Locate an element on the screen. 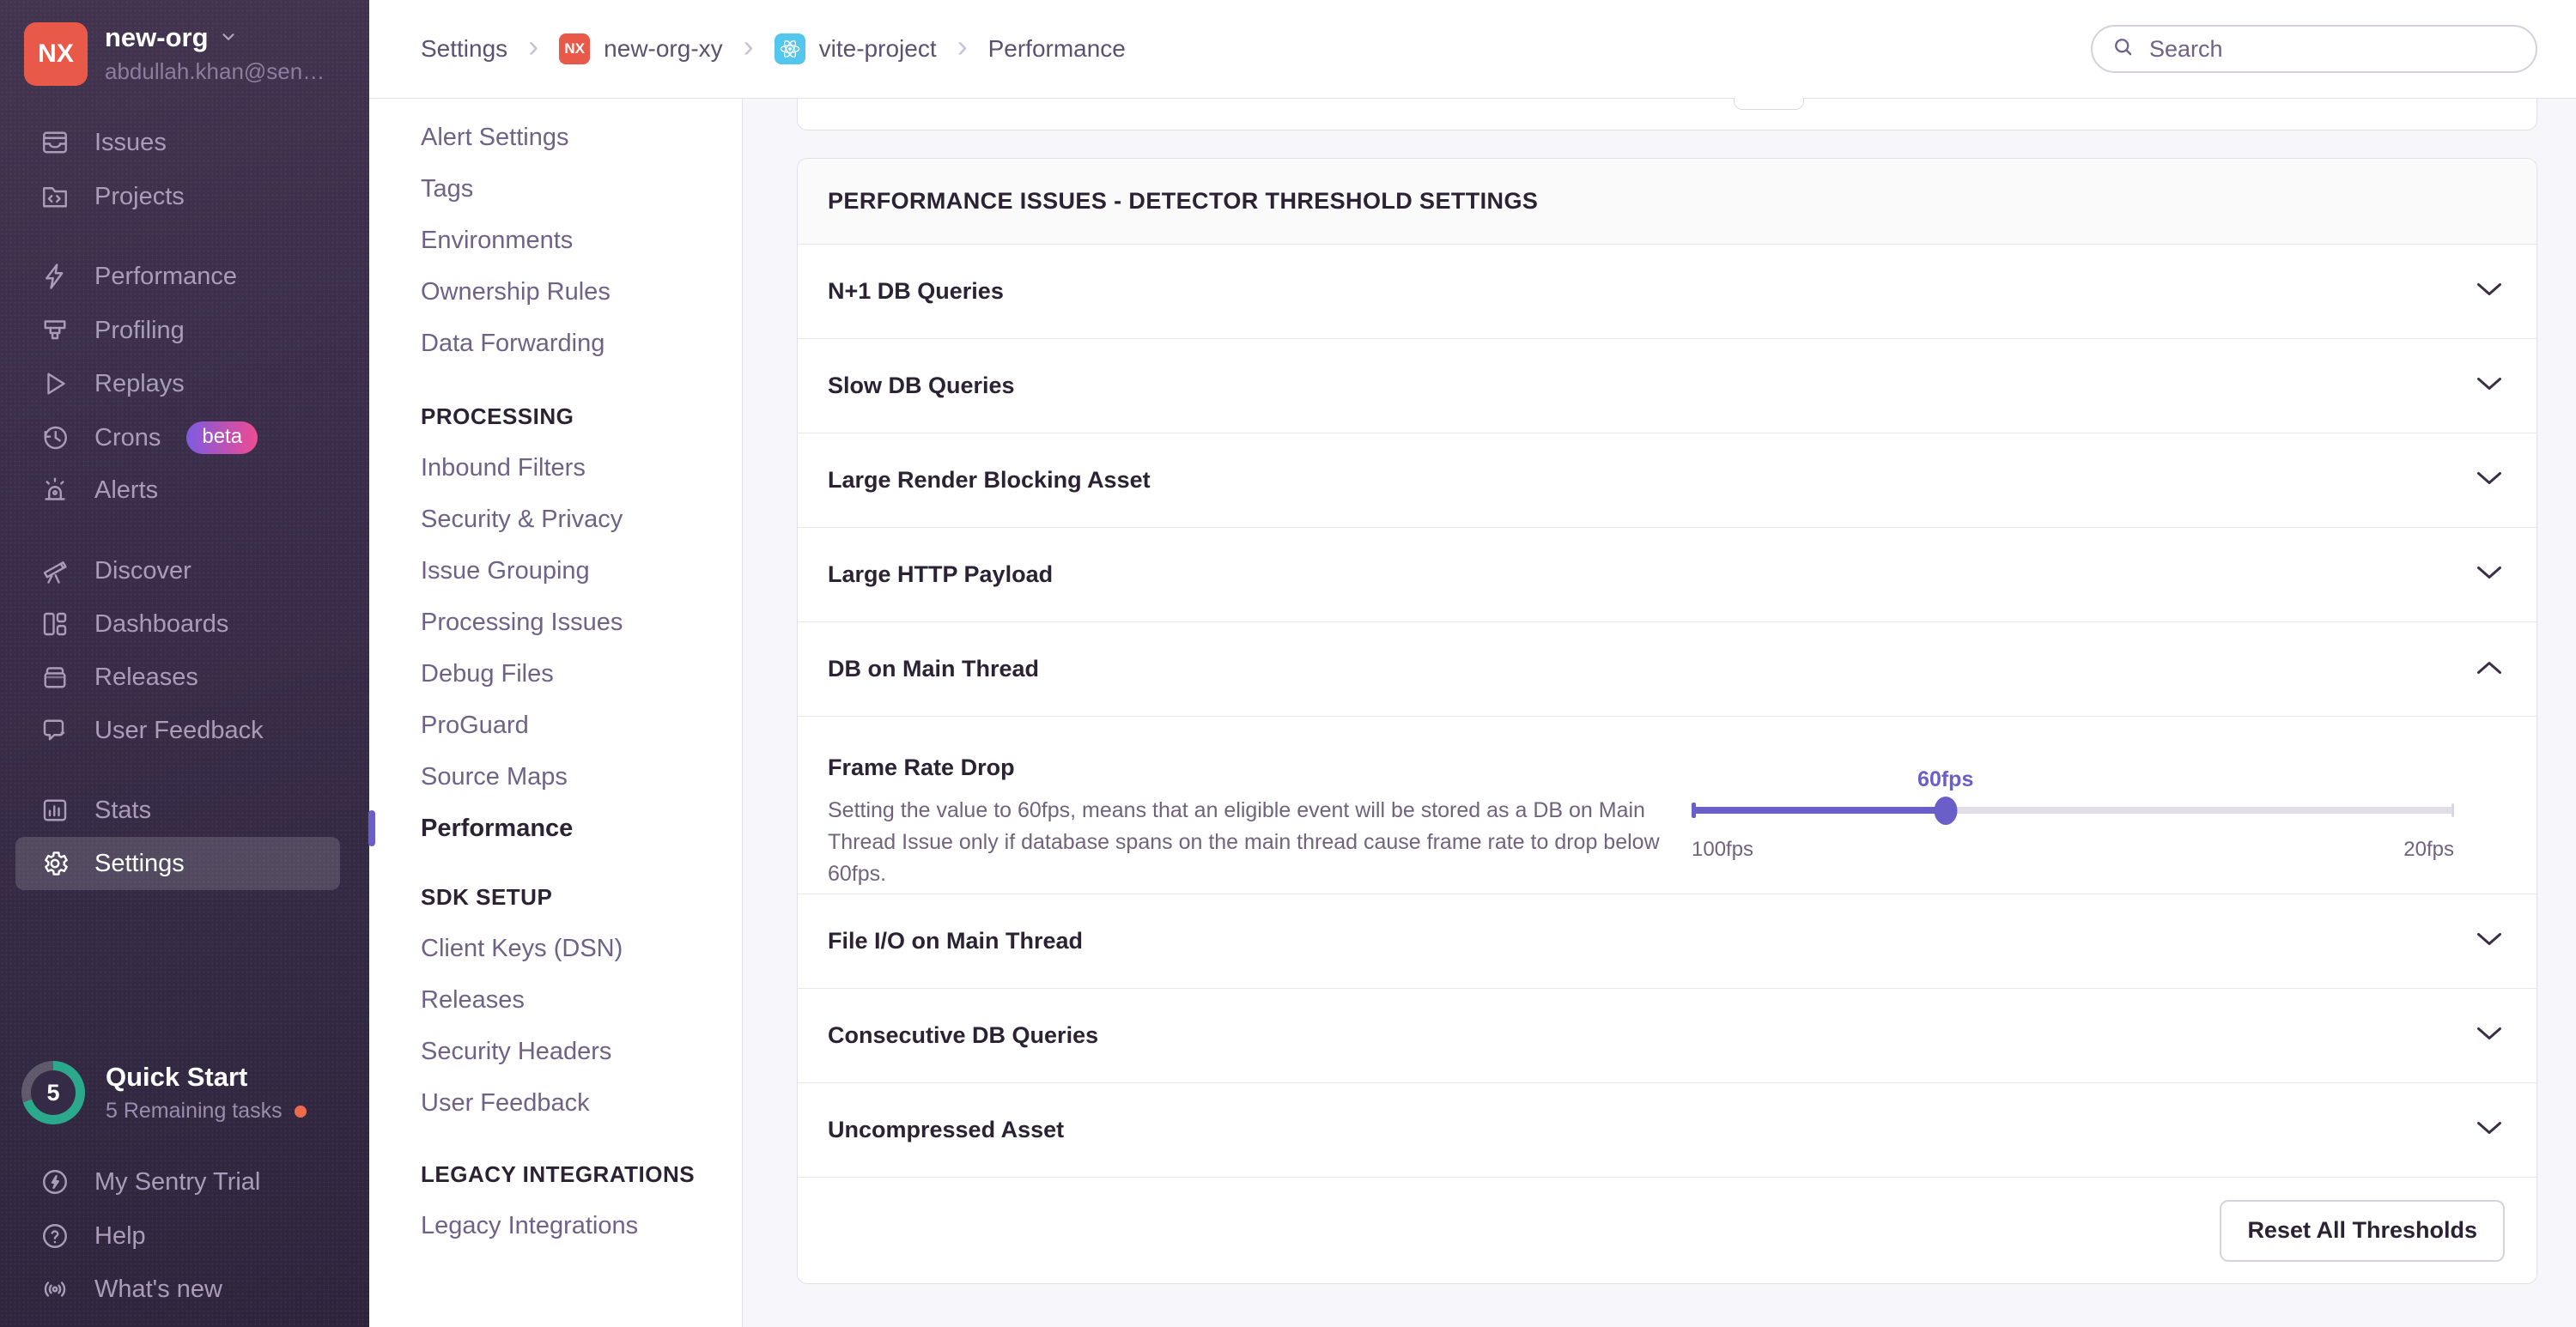 This screenshot has height=1327, width=2576. settings-nav-item-source-maps: Source Maps is located at coordinates (494, 777).